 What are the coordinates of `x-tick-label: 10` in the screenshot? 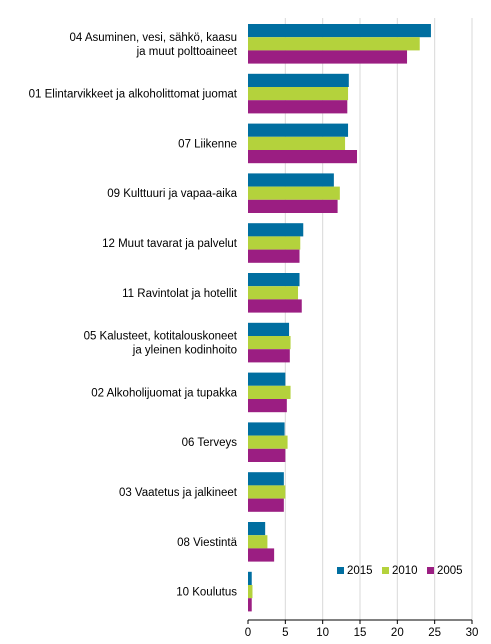 It's located at (322, 633).